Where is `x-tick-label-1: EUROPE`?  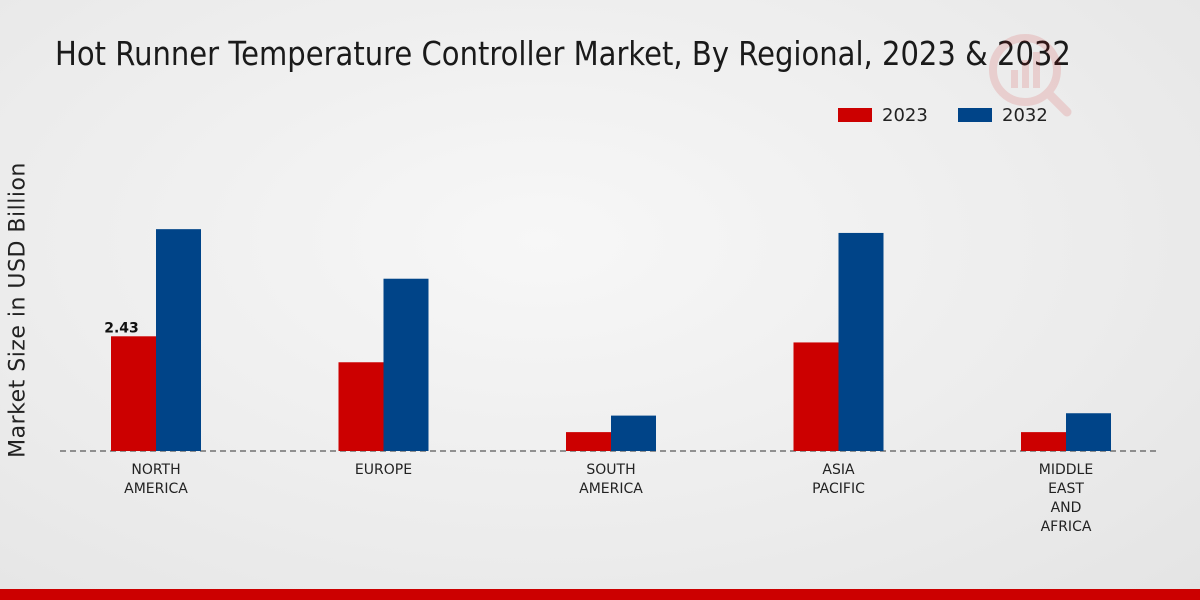
x-tick-label-1: EUROPE is located at coordinates (383, 470).